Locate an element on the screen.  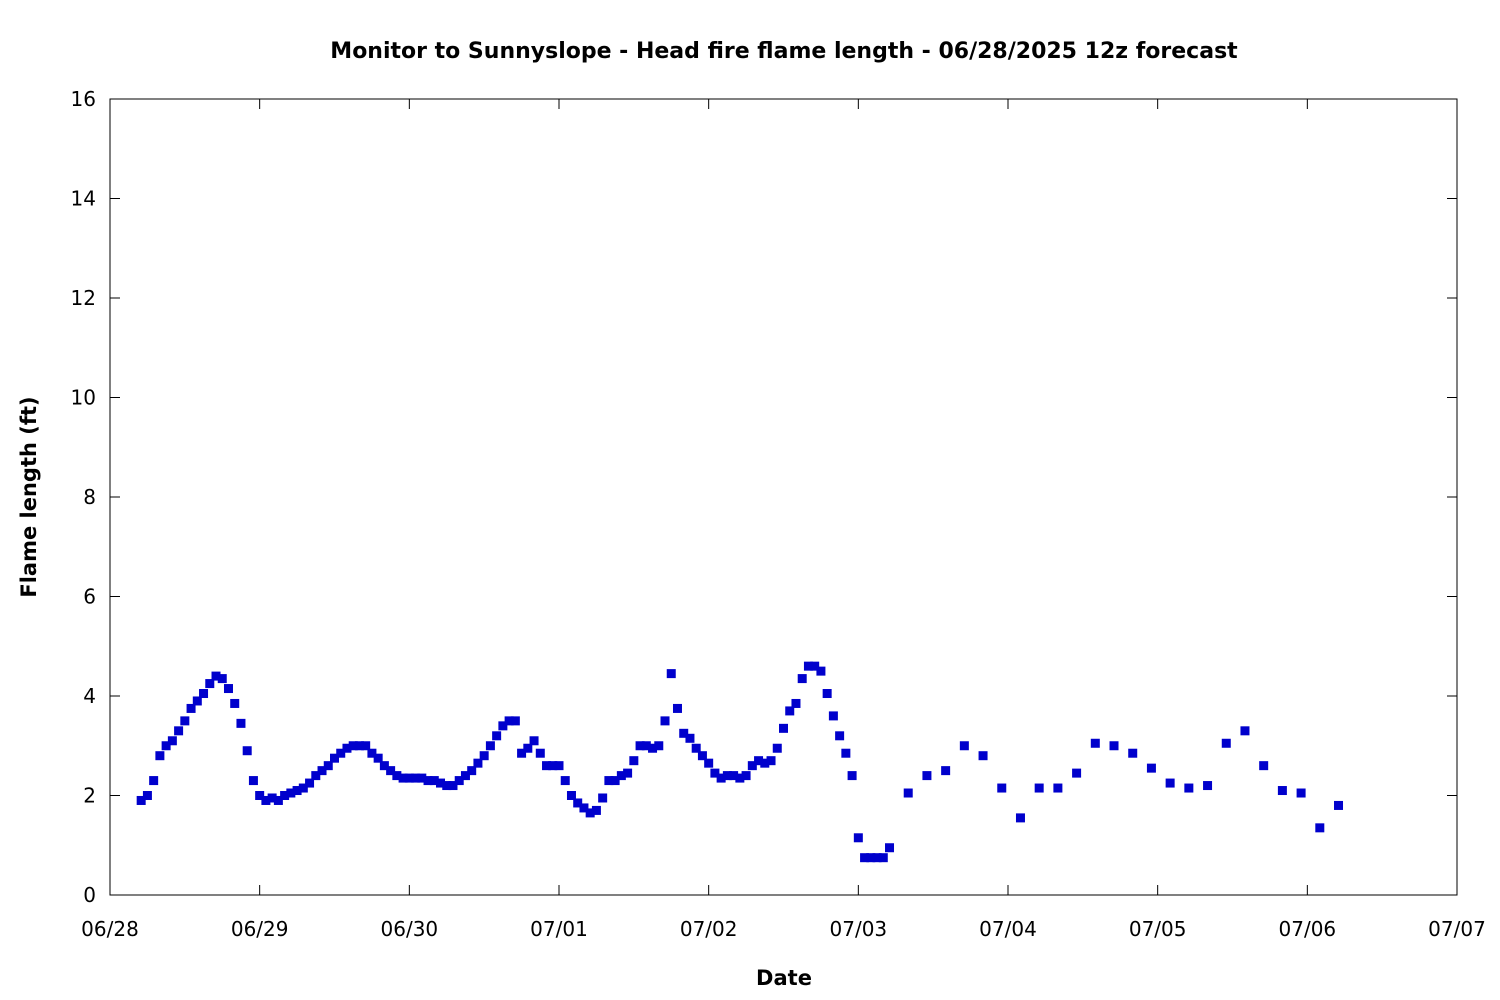
x-tick-label: 07/02 is located at coordinates (709, 929).